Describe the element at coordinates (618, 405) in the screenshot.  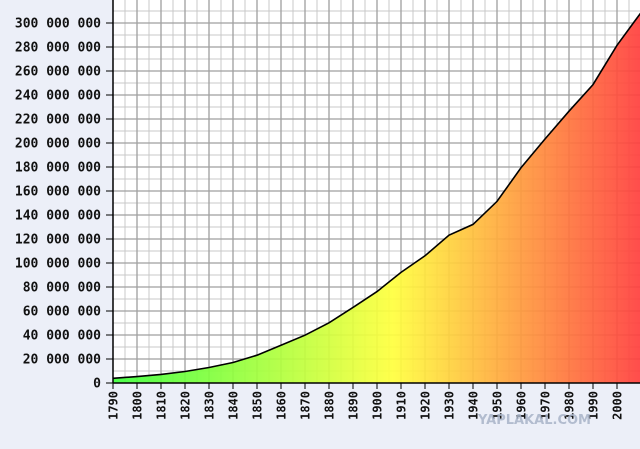
I see `x-tick-label: 2000` at that location.